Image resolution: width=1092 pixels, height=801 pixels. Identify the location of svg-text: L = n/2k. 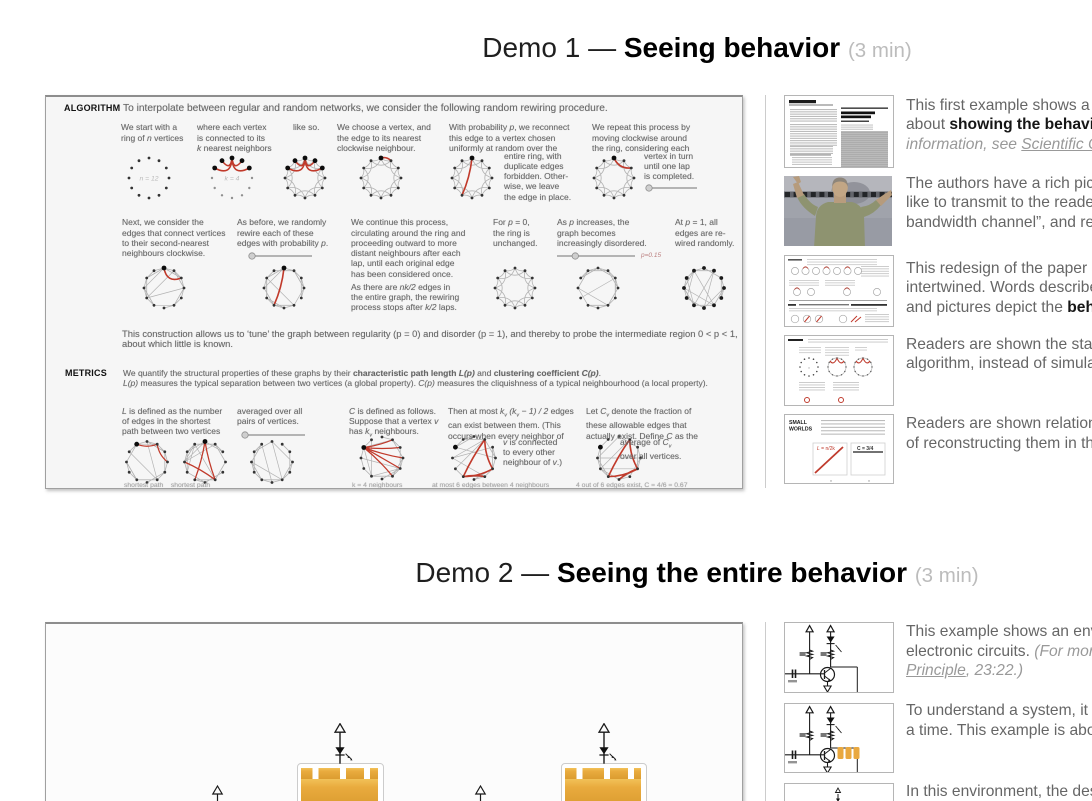
(826, 449).